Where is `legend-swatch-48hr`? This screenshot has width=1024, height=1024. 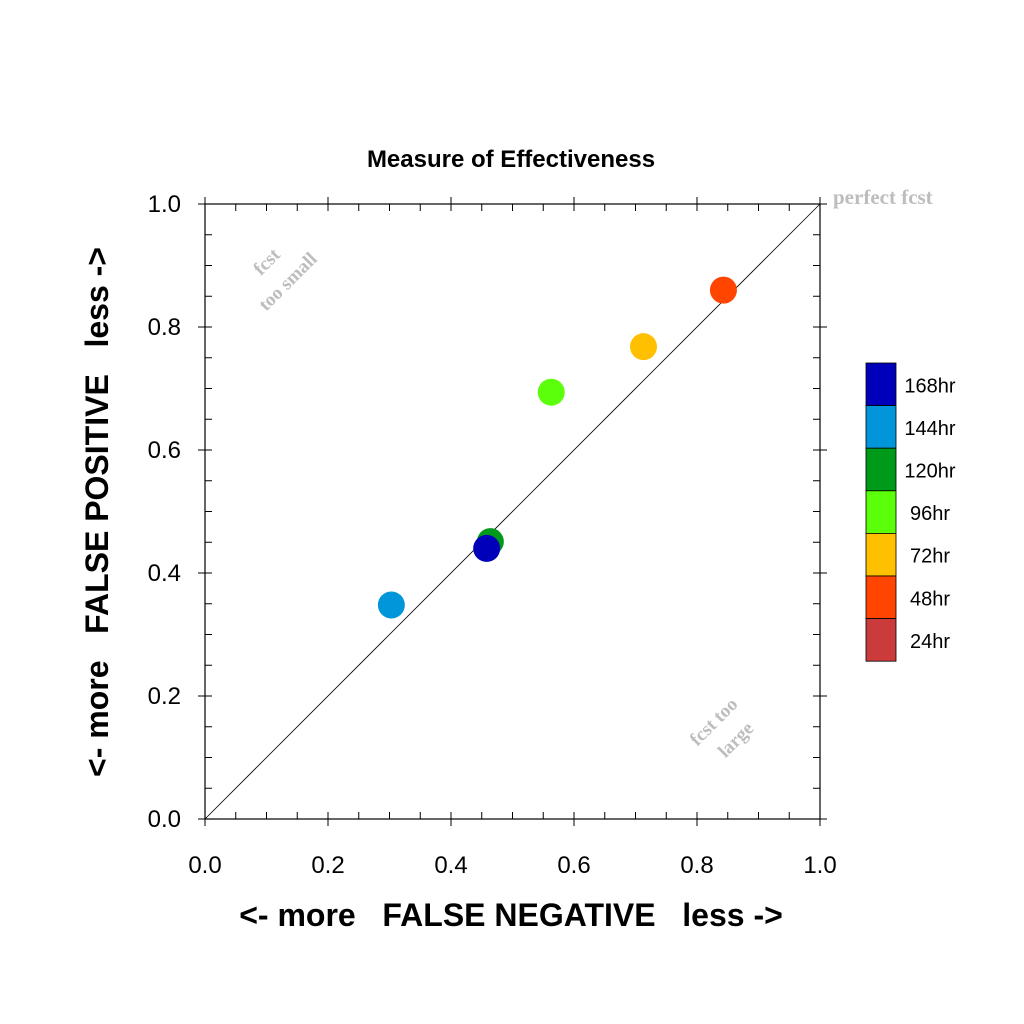 legend-swatch-48hr is located at coordinates (881, 597).